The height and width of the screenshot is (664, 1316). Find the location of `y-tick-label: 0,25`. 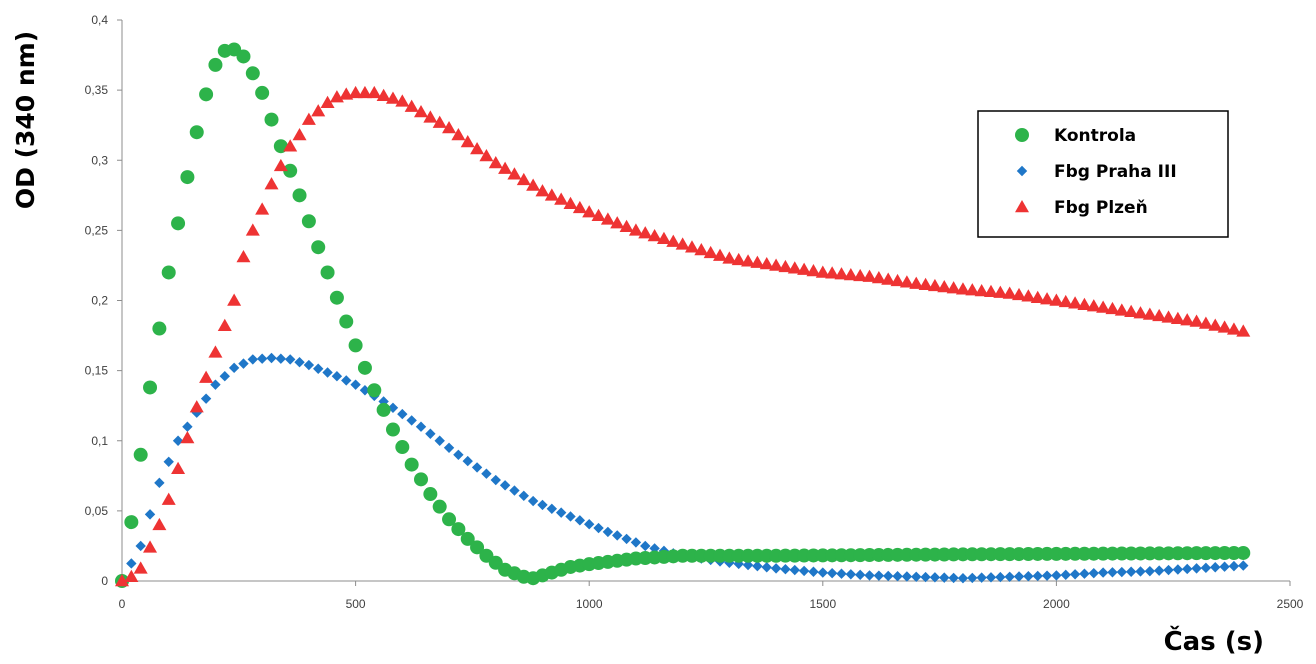

y-tick-label: 0,25 is located at coordinates (97, 230).